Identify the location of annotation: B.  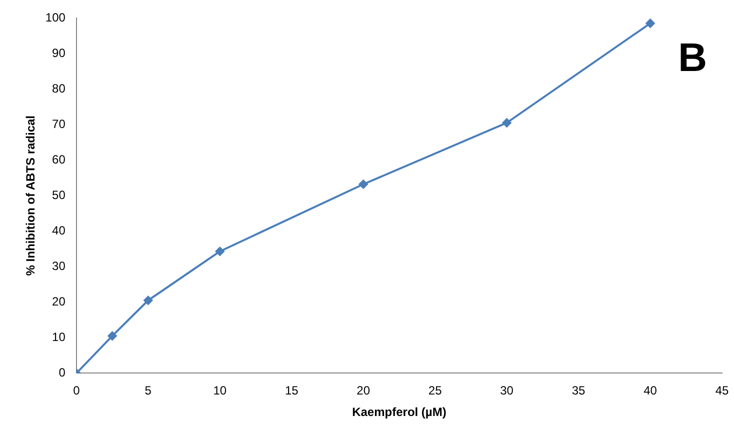
(692, 58).